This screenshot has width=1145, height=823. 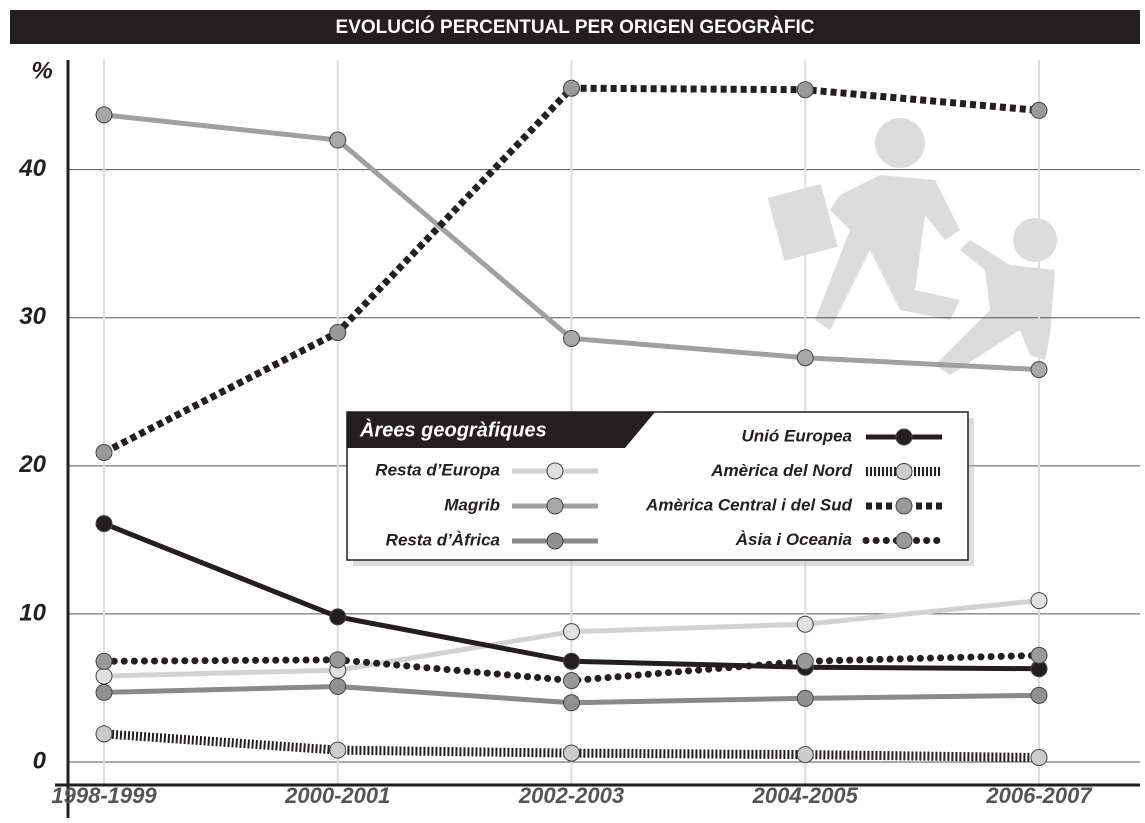 I want to click on legend-label: Àsia i Oceania, so click(x=793, y=539).